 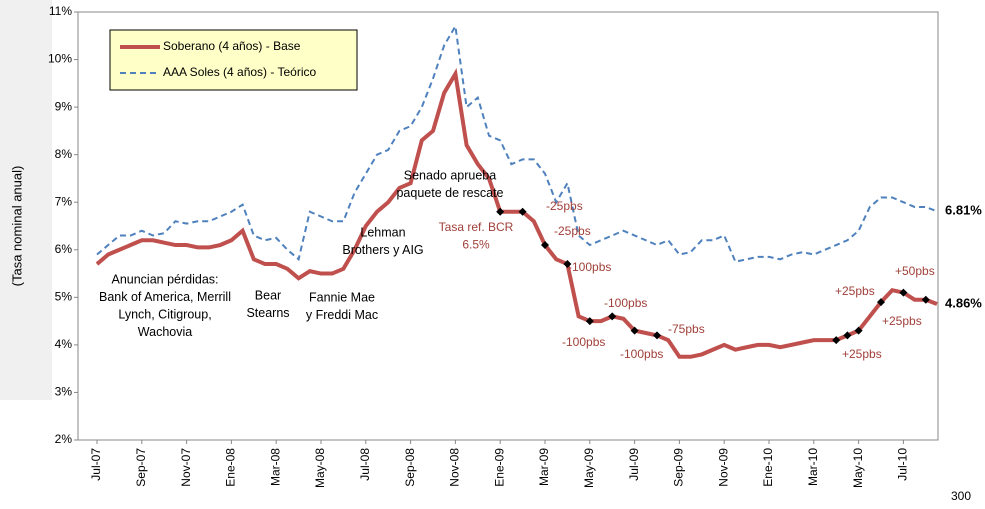 What do you see at coordinates (499, 467) in the screenshot?
I see `x-tick-label: Ene-09` at bounding box center [499, 467].